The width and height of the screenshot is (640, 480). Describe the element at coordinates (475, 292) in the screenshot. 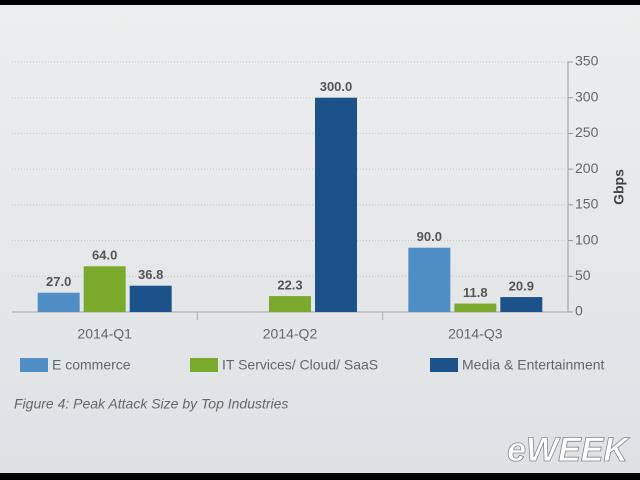

I see `value-label: 11.8` at that location.